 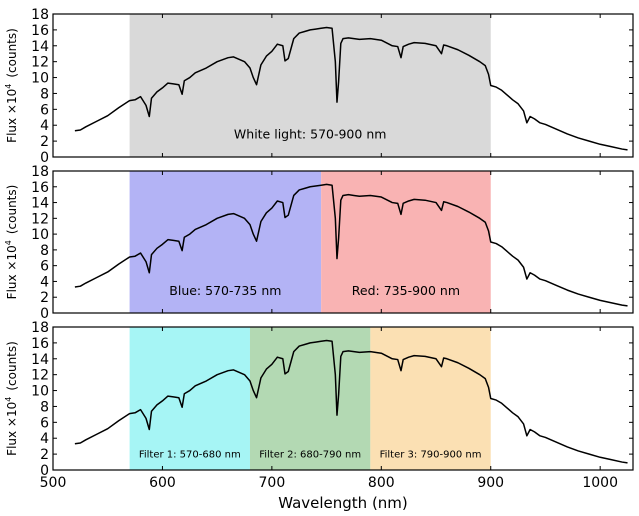 What do you see at coordinates (44, 455) in the screenshot?
I see `ytick-label-3-2: 2` at bounding box center [44, 455].